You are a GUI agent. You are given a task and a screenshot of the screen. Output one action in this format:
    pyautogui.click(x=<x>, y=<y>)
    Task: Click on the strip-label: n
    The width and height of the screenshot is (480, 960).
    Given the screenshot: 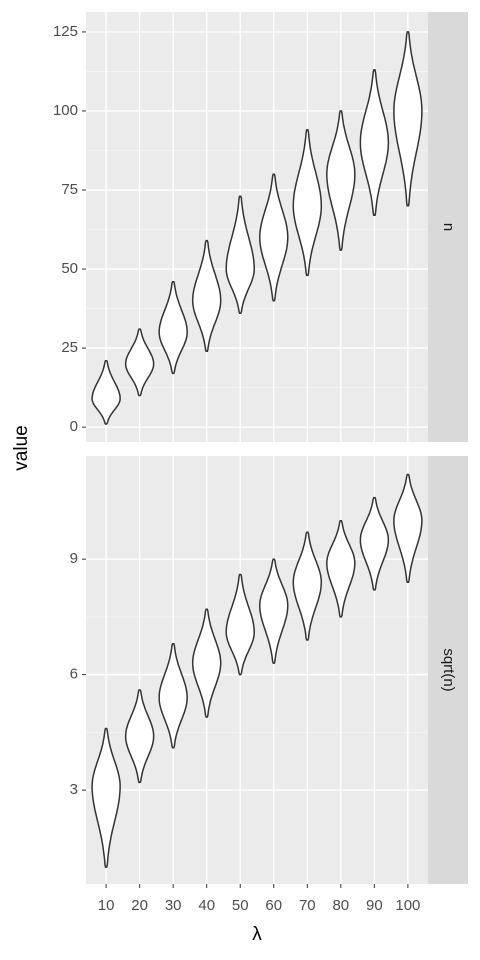 What is the action you would take?
    pyautogui.click(x=448, y=227)
    